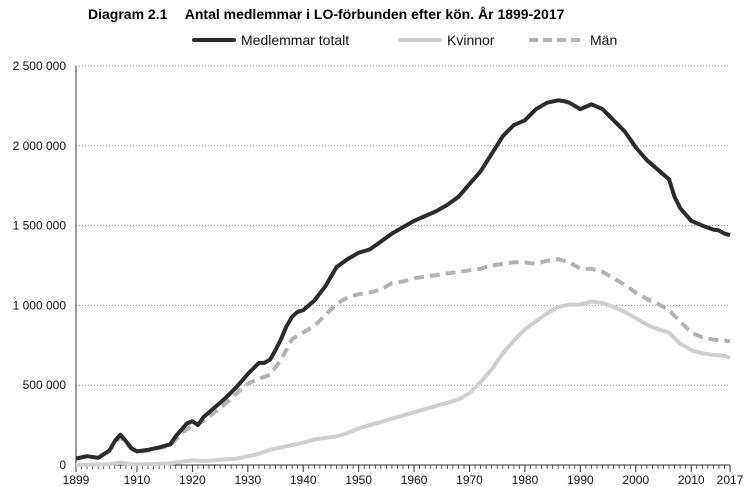 Image resolution: width=750 pixels, height=486 pixels. I want to click on x-tick-label-2: 1920, so click(192, 479).